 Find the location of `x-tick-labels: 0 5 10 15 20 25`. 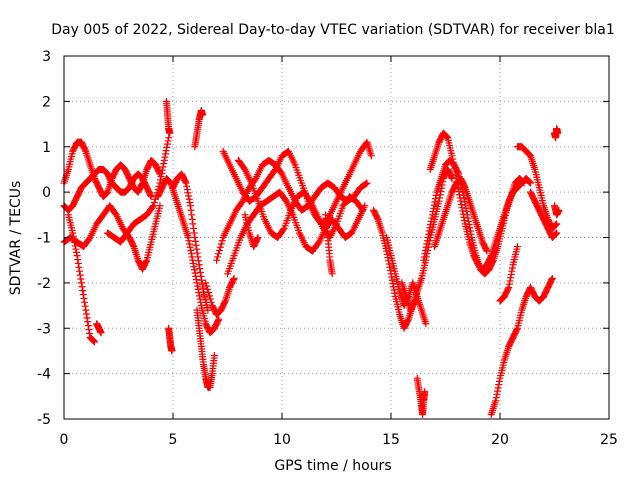

x-tick-labels: 0 5 10 15 20 25 is located at coordinates (339, 440).